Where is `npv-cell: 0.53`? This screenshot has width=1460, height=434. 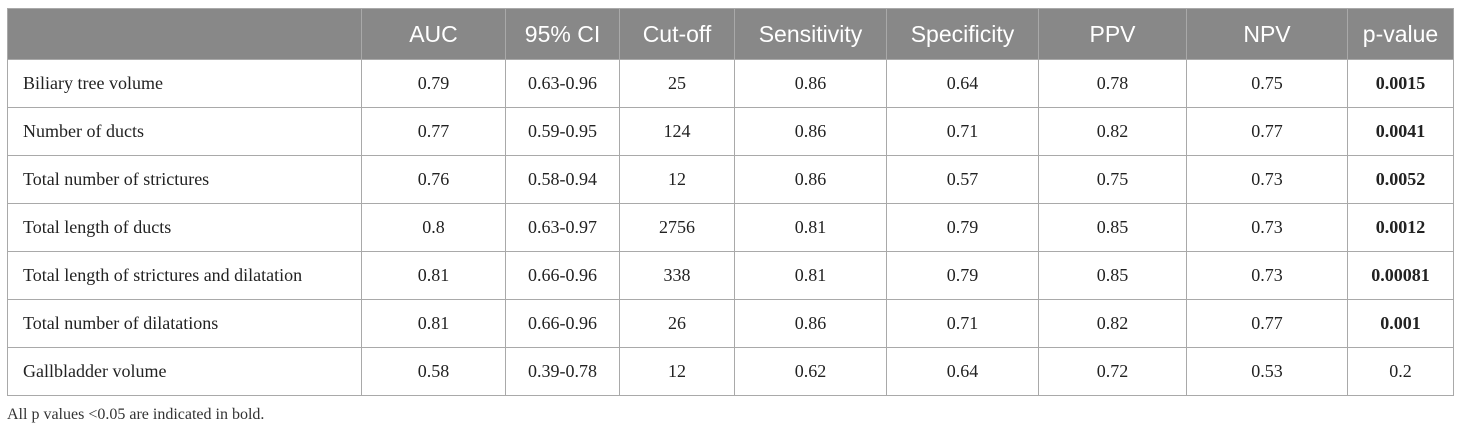
npv-cell: 0.53 is located at coordinates (1267, 371).